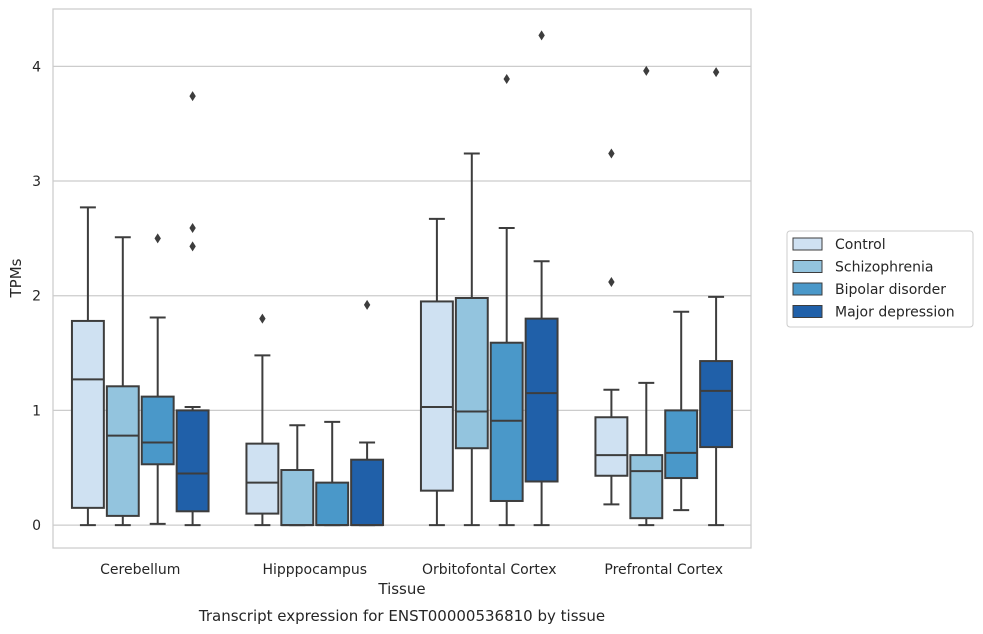  What do you see at coordinates (890, 290) in the screenshot?
I see `legend-label: Bipolar disorder` at bounding box center [890, 290].